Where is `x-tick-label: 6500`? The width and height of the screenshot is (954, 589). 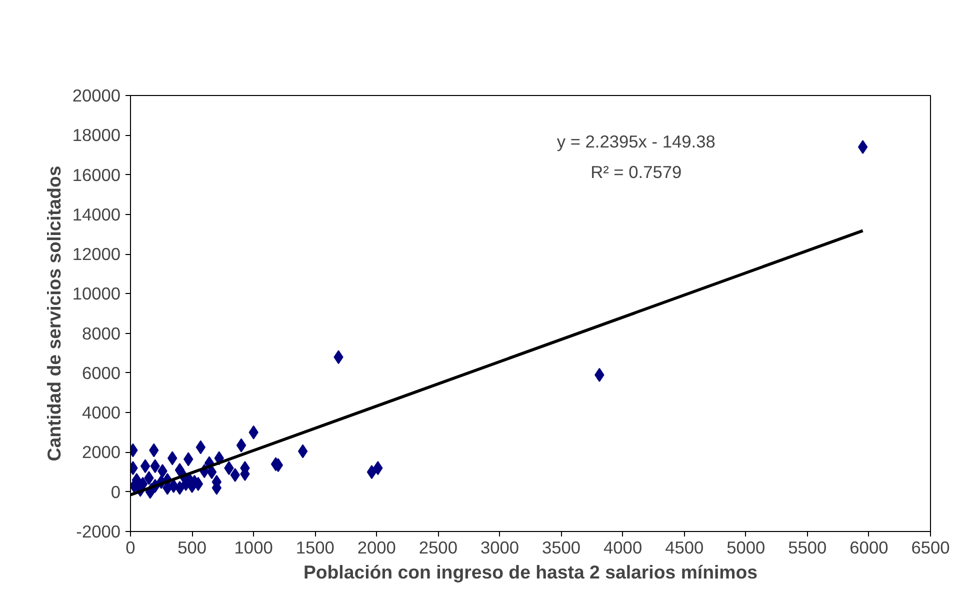 x-tick-label: 6500 is located at coordinates (930, 548).